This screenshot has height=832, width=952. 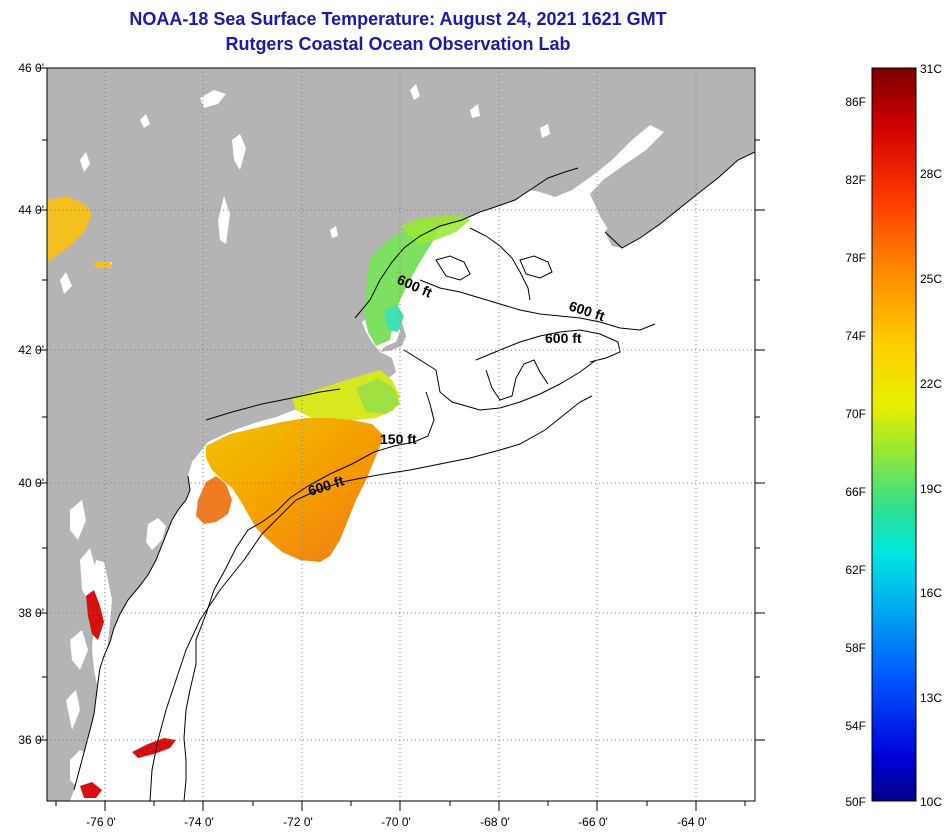 I want to click on lon-label-74: -74 0', so click(x=199, y=822).